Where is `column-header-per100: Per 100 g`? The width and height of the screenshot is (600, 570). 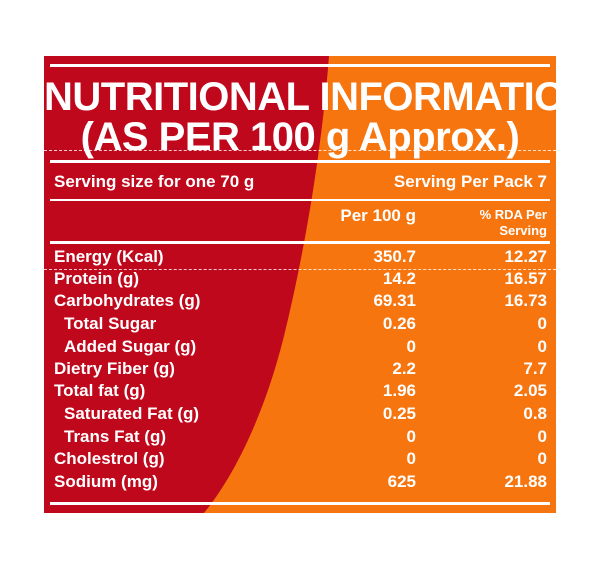 column-header-per100: Per 100 g is located at coordinates (378, 215).